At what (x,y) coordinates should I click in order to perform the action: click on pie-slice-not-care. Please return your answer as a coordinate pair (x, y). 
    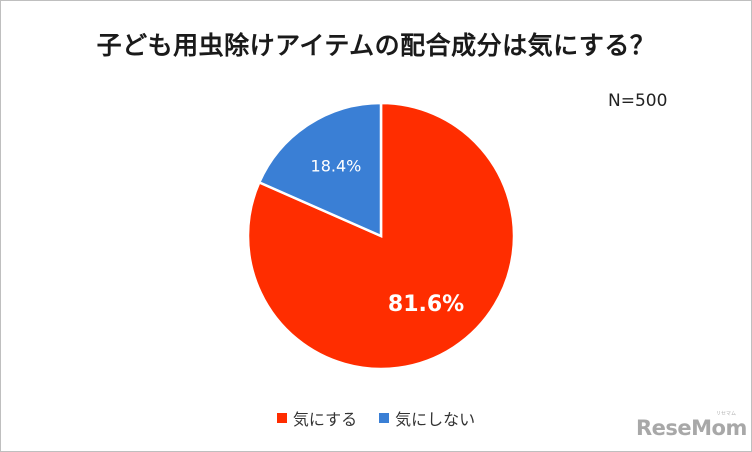
    Looking at the image, I should click on (320, 169).